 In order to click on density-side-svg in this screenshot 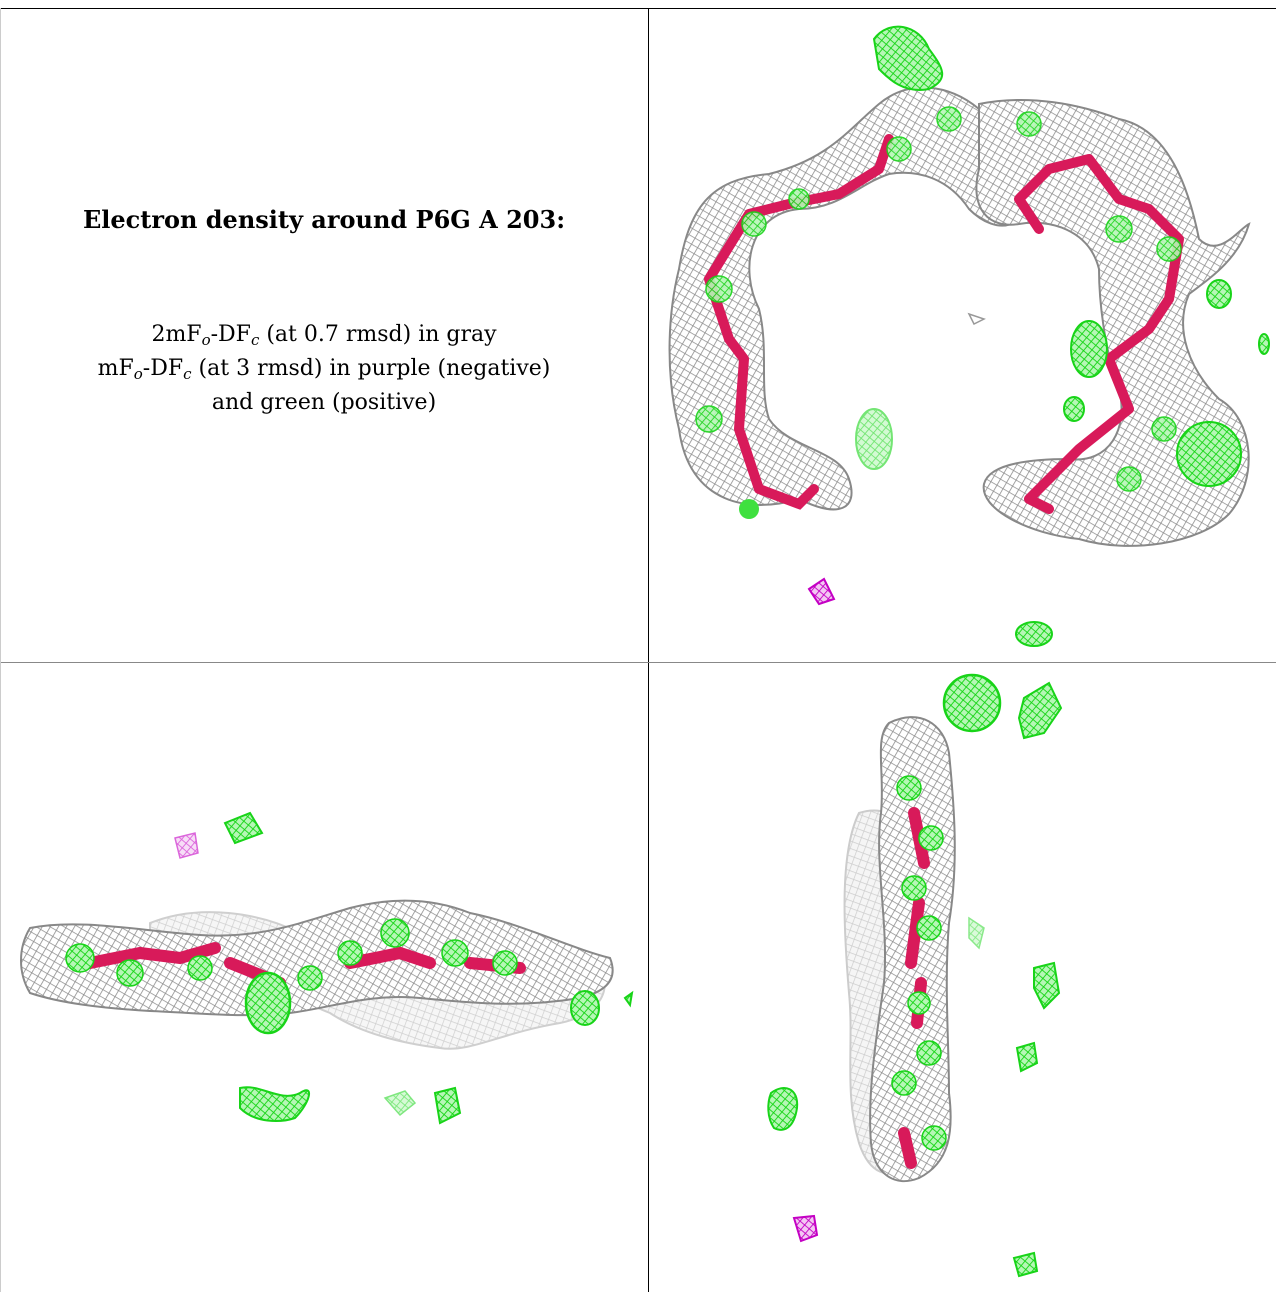, I will do `click(327, 968)`.